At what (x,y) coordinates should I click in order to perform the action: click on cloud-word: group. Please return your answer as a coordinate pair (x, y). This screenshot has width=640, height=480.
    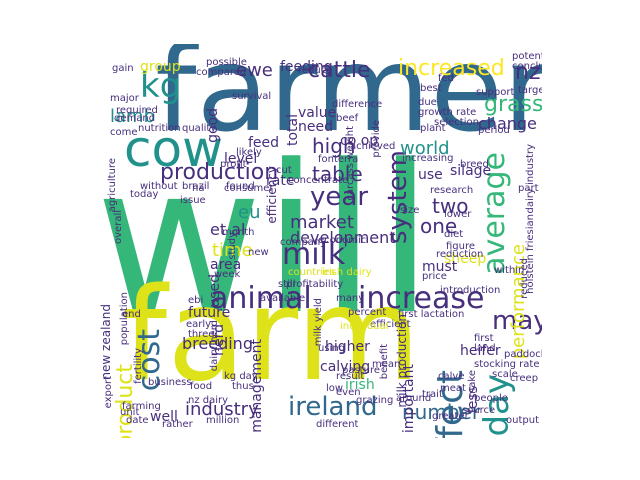
    Looking at the image, I should click on (160, 67).